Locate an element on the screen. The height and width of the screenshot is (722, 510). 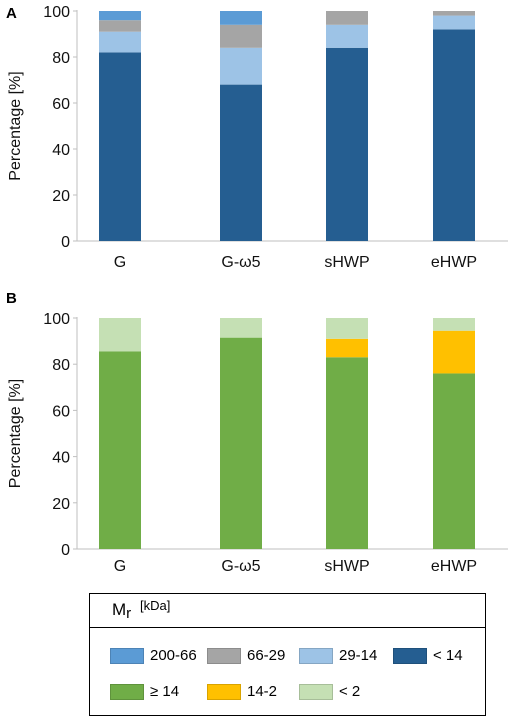
legend-title-symbol: Mr is located at coordinates (122, 611).